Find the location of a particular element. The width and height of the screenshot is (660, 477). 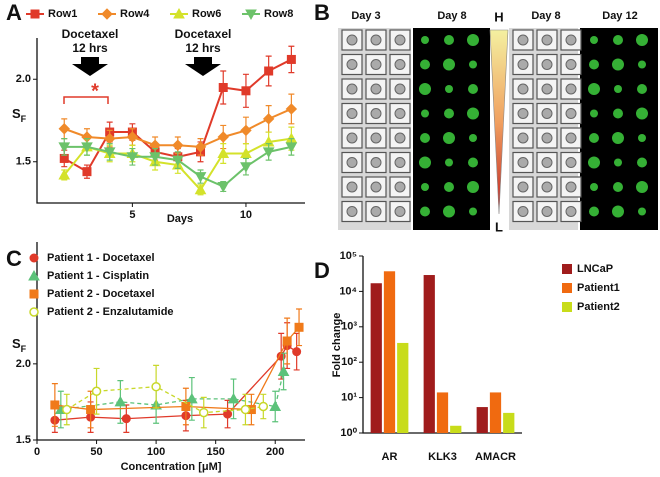

x-axis-label: Concentration [μM] is located at coordinates (171, 467).